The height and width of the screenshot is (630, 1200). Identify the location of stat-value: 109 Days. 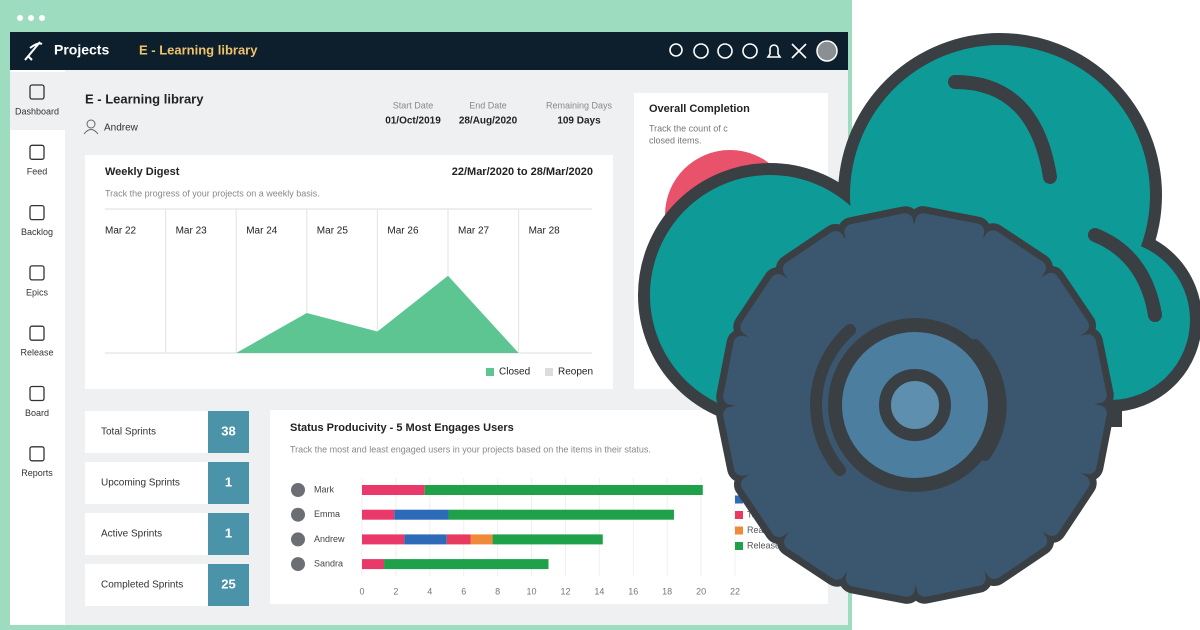
(579, 121).